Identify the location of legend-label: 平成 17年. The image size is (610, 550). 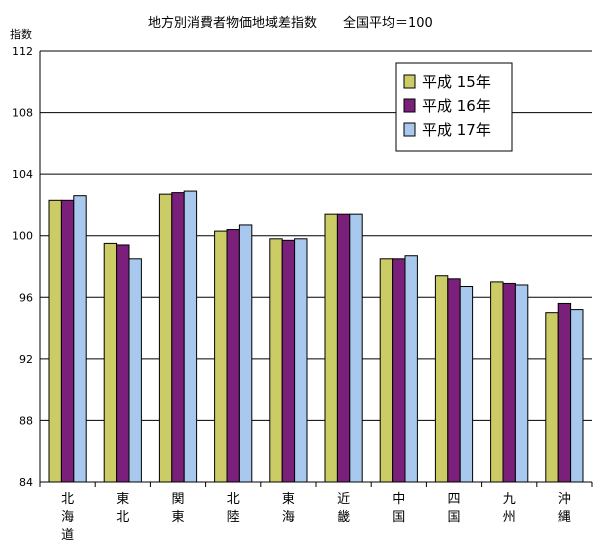
(456, 130).